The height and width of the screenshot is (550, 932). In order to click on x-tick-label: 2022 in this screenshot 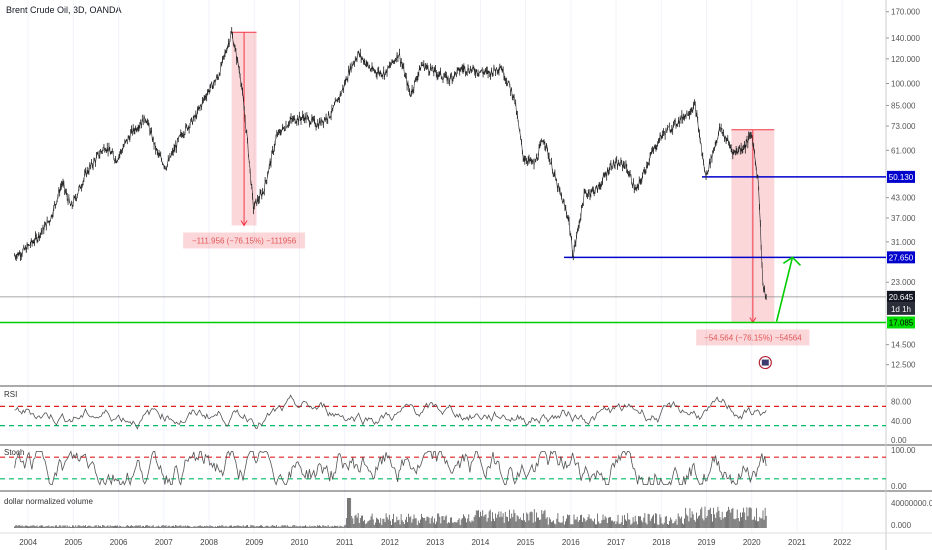, I will do `click(842, 542)`.